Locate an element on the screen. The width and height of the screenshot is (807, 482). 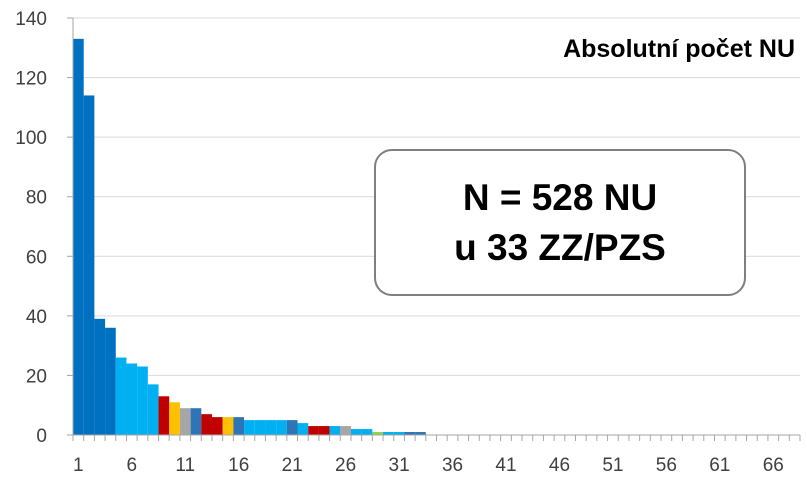
x-tick-label: 46 is located at coordinates (559, 465).